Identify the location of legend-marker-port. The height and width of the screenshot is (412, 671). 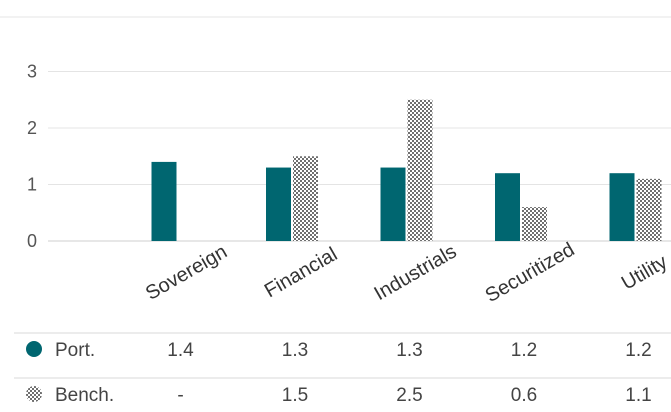
(34, 349).